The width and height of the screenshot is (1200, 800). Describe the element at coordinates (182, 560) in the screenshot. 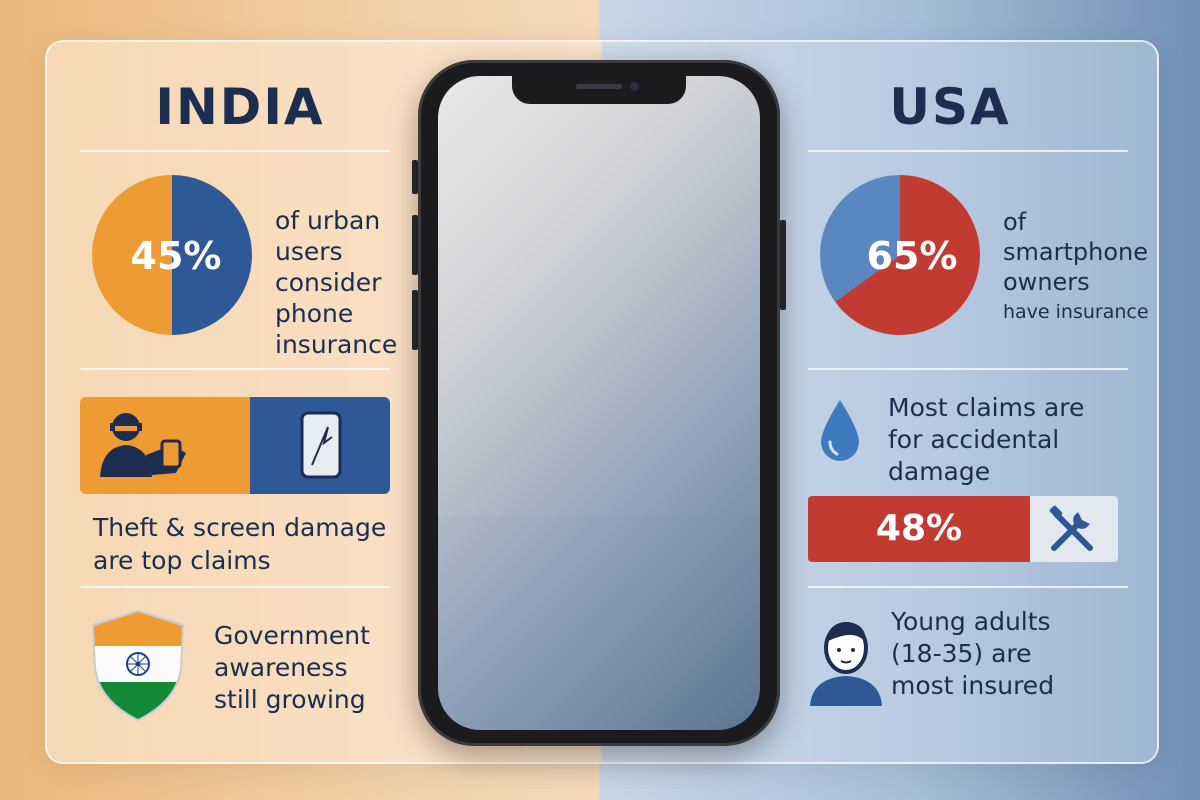

I see `india-claims-line: are top claims` at that location.